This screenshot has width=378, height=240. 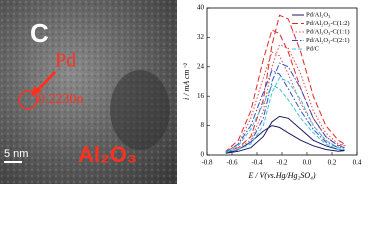 What do you see at coordinates (39, 33) in the screenshot?
I see `carbon-label: C` at bounding box center [39, 33].